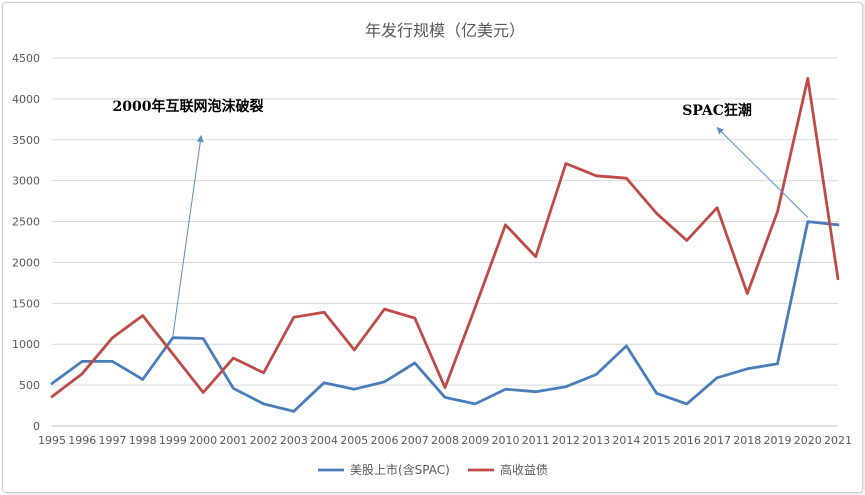 This screenshot has height=495, width=865. What do you see at coordinates (524, 469) in the screenshot?
I see `legend-label: 高收益债` at bounding box center [524, 469].